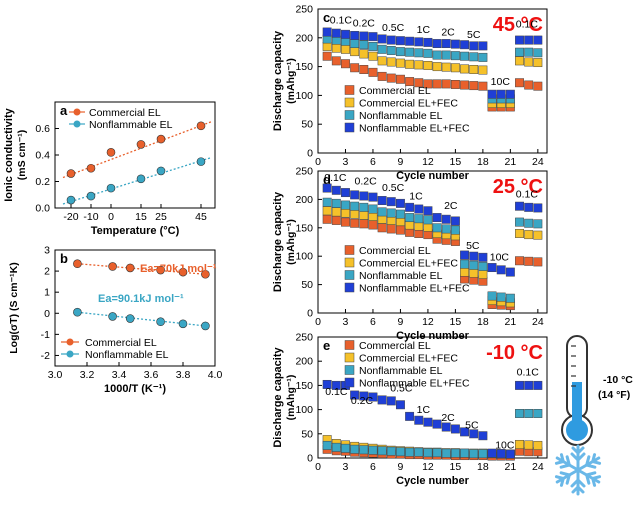 This screenshot has width=637, height=506. Describe the element at coordinates (161, 217) in the screenshot. I see `x-tick-label: 25` at that location.